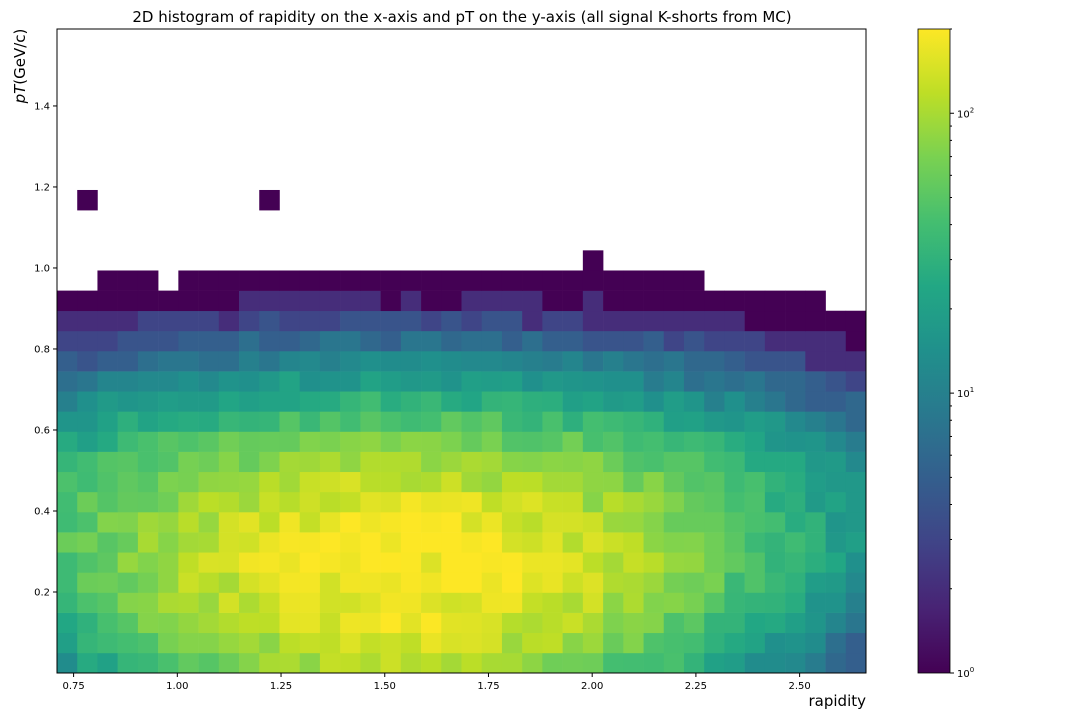 The width and height of the screenshot is (1080, 720). What do you see at coordinates (20, 67) in the screenshot?
I see `y-axis-label: pT(GeV/c)` at bounding box center [20, 67].